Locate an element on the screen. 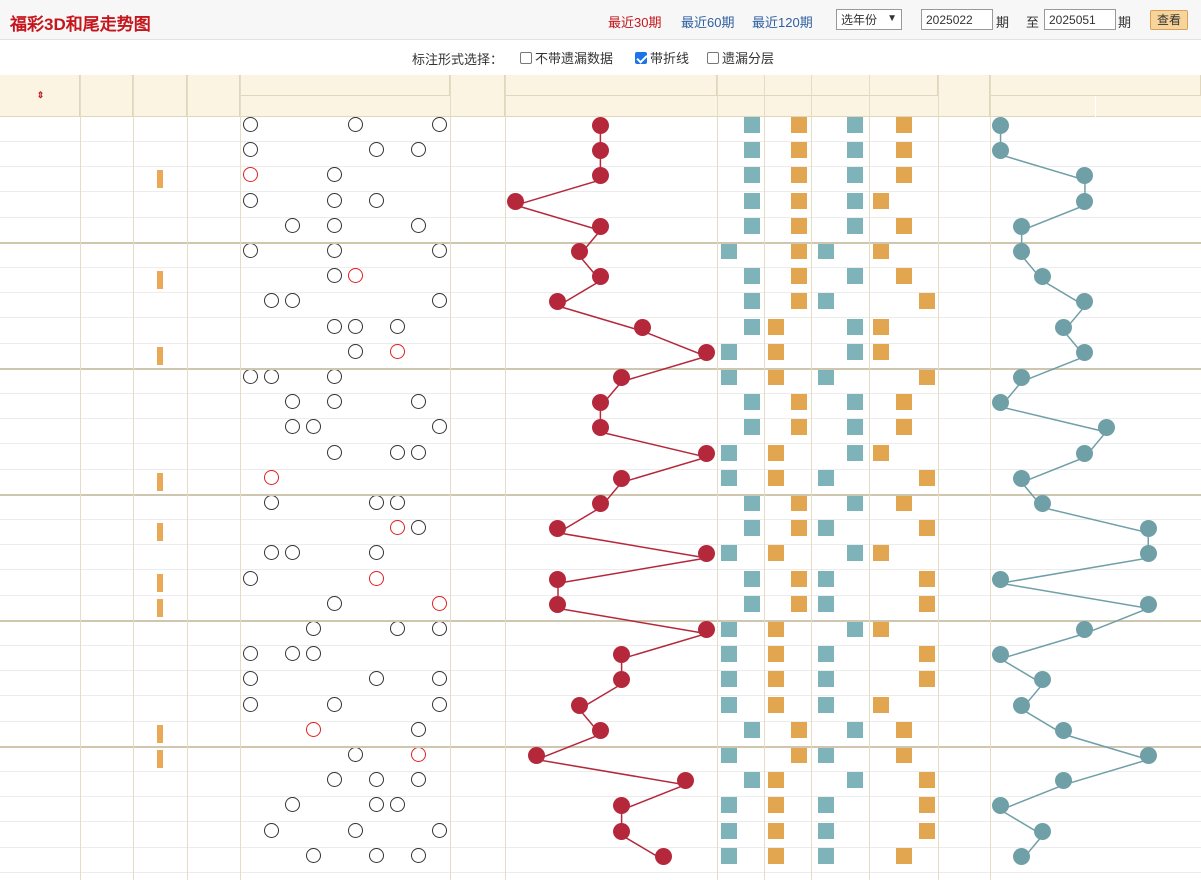  to-issue-input: 2025051 is located at coordinates (1080, 19).